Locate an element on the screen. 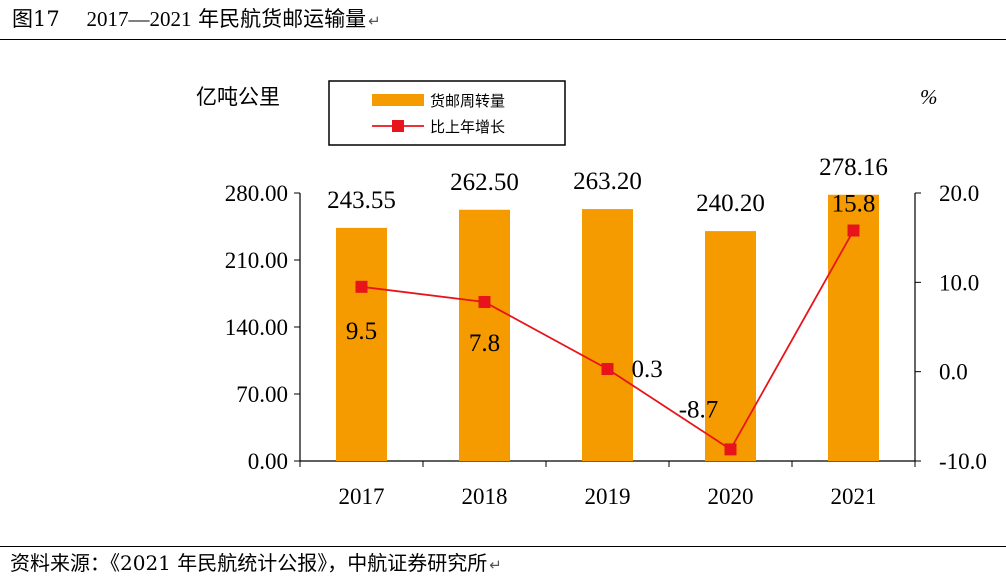 The width and height of the screenshot is (1006, 579). growth-value-label: 7.8 is located at coordinates (484, 343).